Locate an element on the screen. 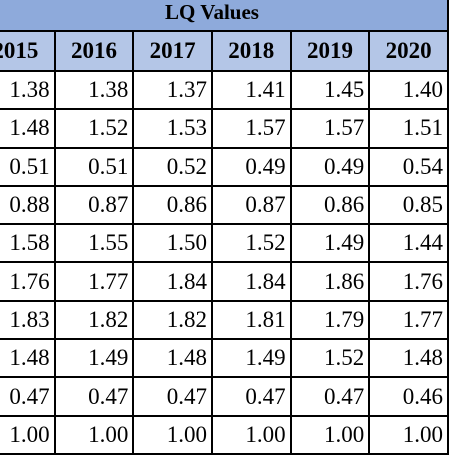 The width and height of the screenshot is (474, 474). table-cell: 1.83 is located at coordinates (28, 320).